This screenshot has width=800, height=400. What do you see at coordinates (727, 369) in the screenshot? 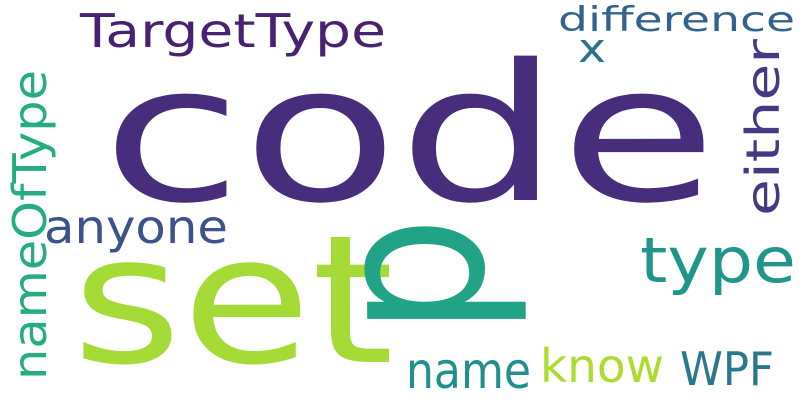
I see `word-wpf: WPF` at bounding box center [727, 369].